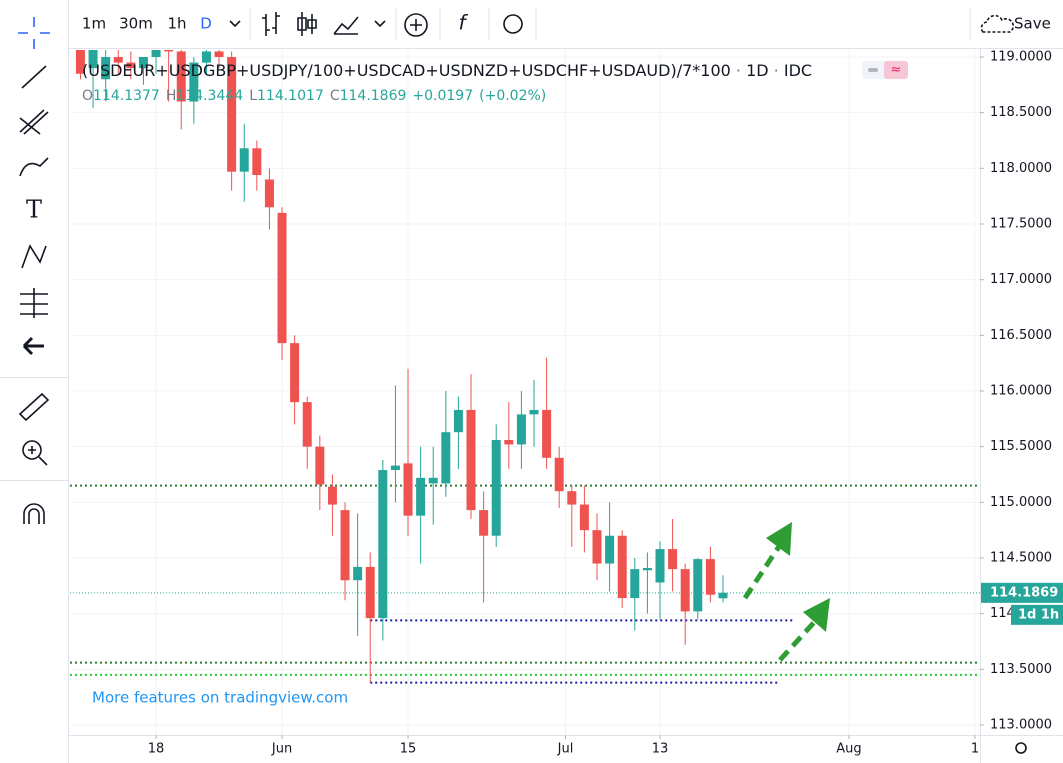 The height and width of the screenshot is (763, 1063). What do you see at coordinates (94, 24) in the screenshot?
I see `interval-button: 1m` at bounding box center [94, 24].